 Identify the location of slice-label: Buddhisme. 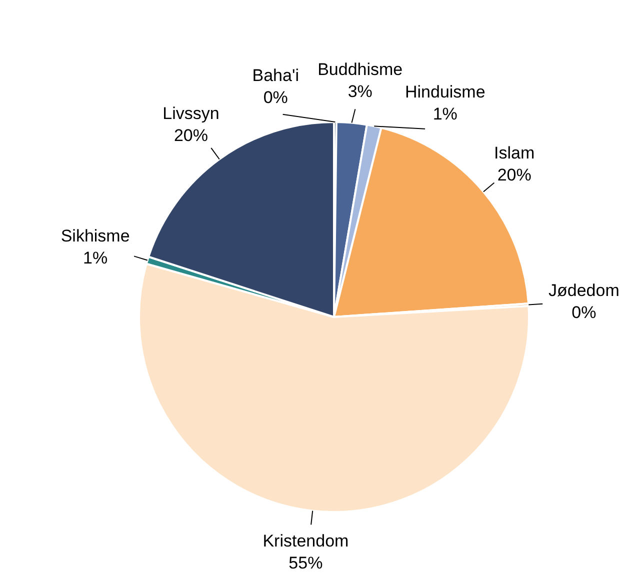
(360, 69).